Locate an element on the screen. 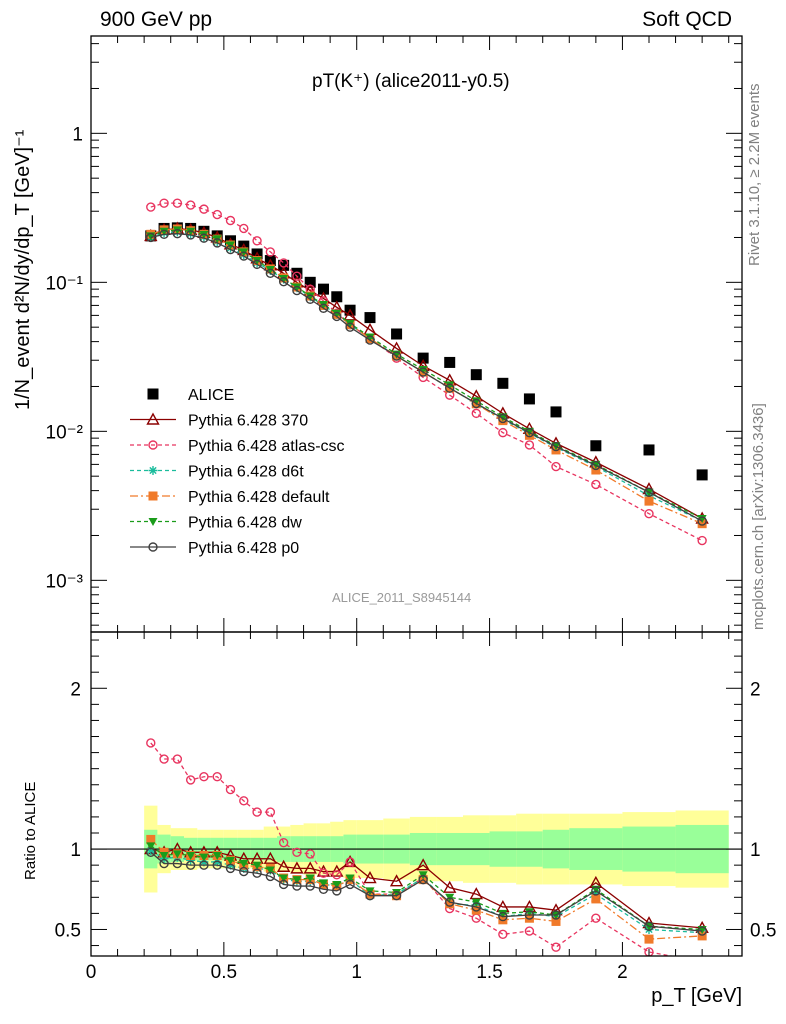 The width and height of the screenshot is (786, 1024). category-label: Soft QCD is located at coordinates (687, 19).